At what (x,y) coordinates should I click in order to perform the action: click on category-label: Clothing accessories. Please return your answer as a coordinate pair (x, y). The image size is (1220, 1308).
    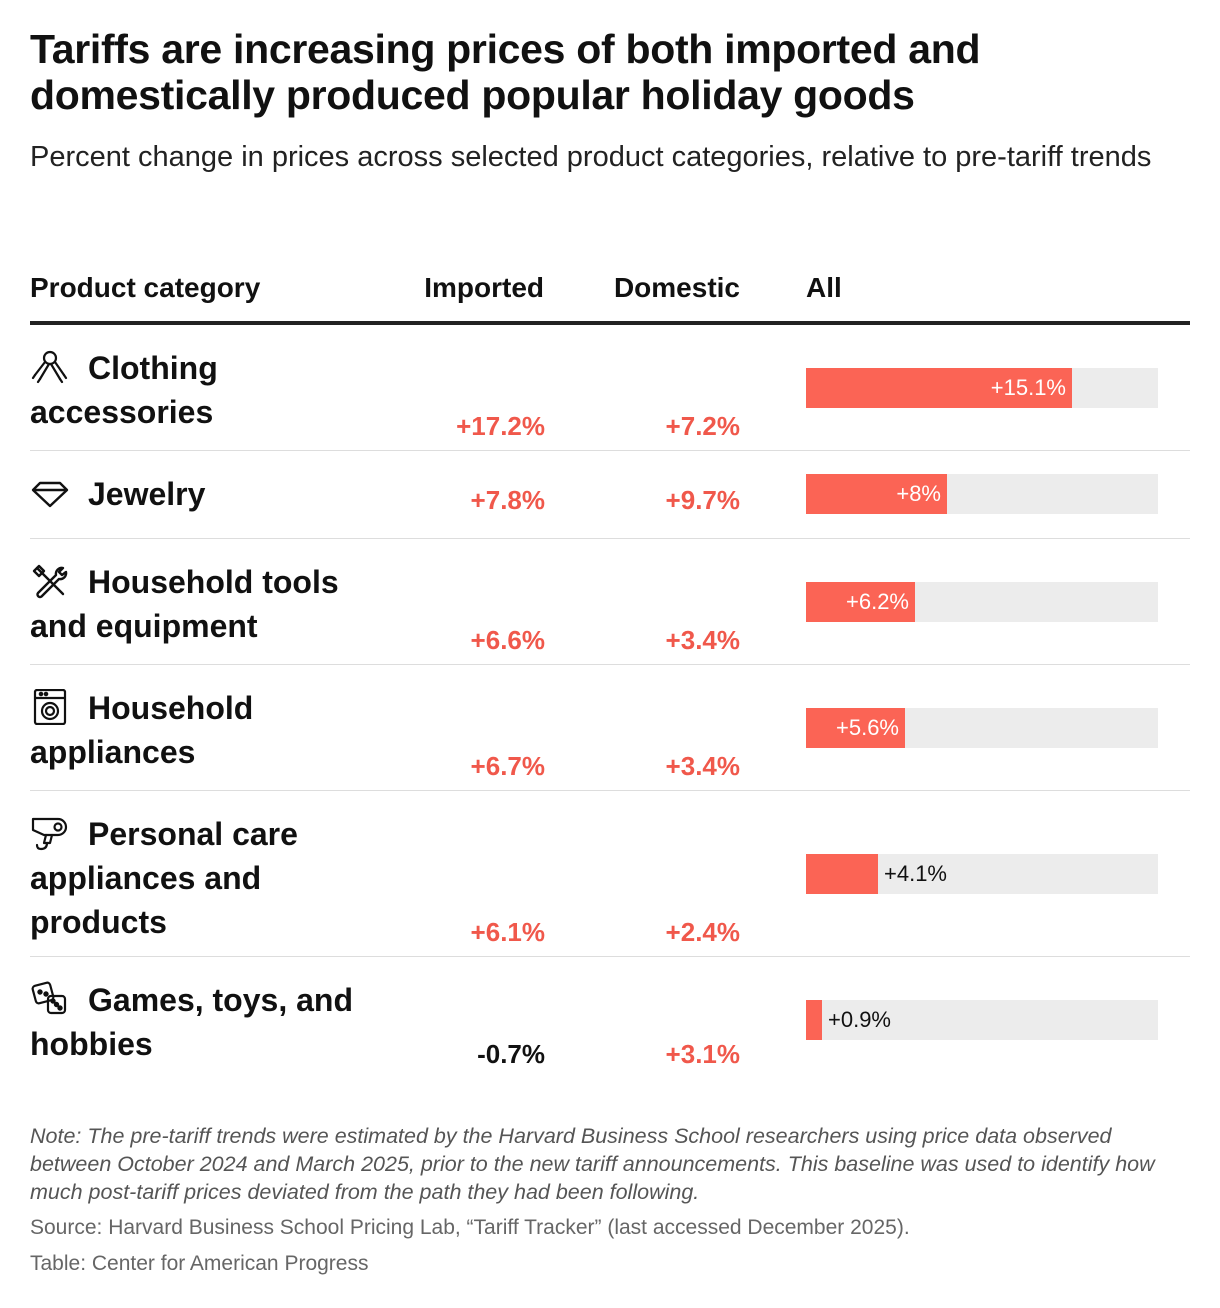
    Looking at the image, I should click on (215, 390).